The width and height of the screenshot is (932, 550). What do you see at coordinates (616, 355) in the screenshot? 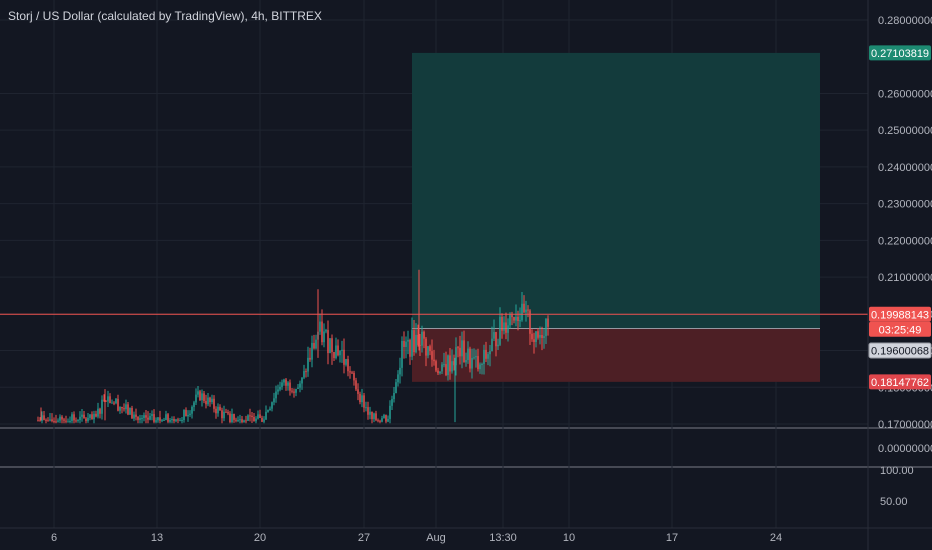
I see `loss-zone` at bounding box center [616, 355].